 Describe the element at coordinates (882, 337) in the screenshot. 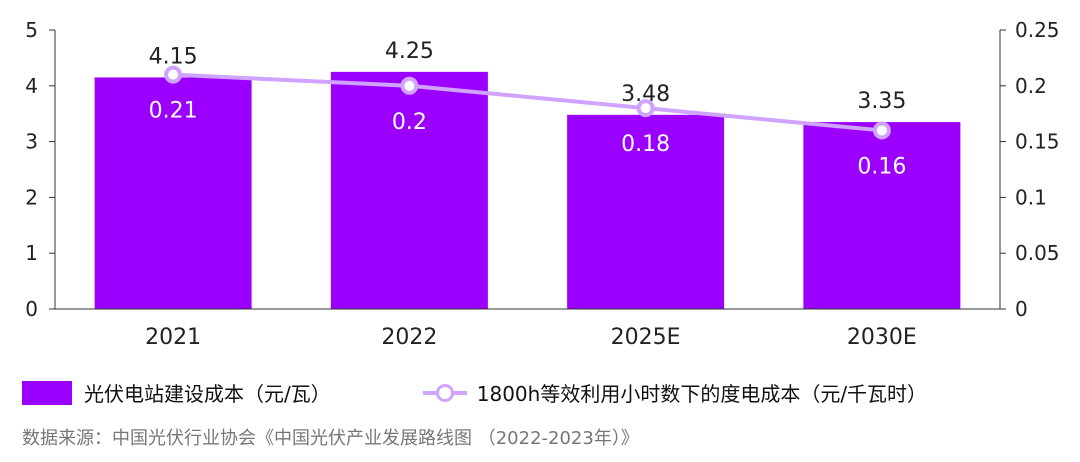

I see `x-tick-label: 2030E` at that location.